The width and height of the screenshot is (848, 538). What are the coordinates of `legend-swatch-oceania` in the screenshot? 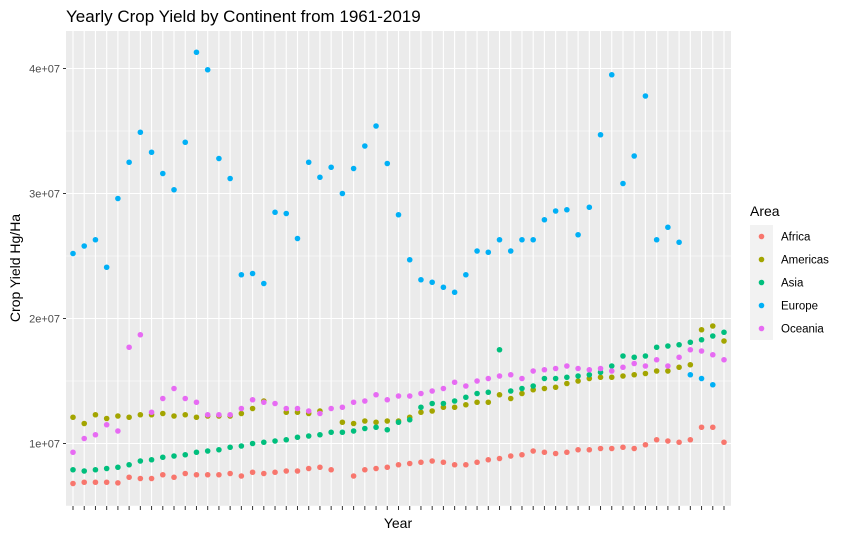 It's located at (761, 328).